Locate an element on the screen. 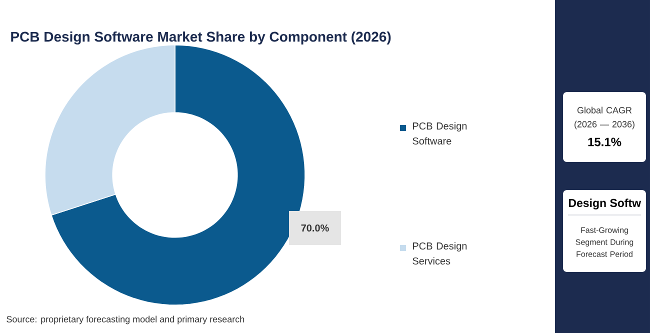  text: 15.1% is located at coordinates (605, 142).